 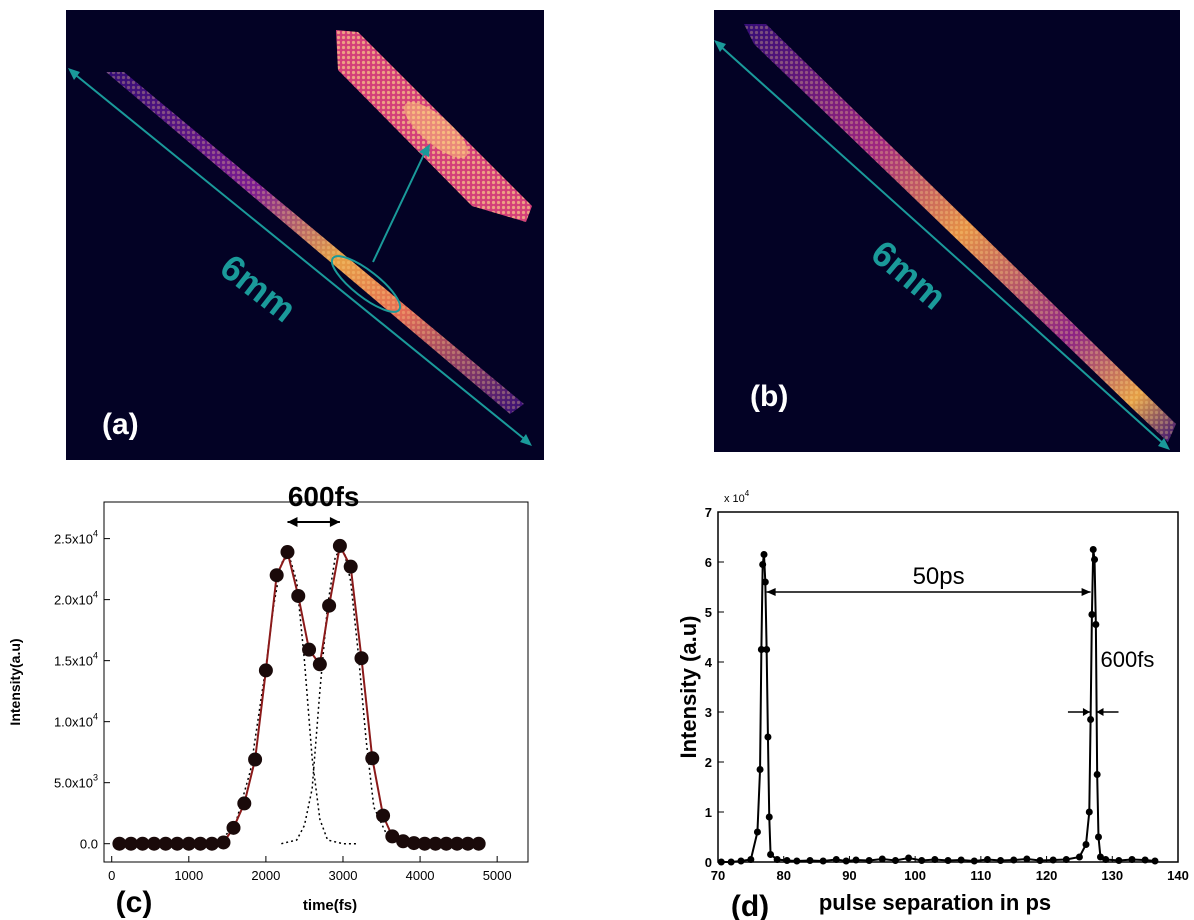 What do you see at coordinates (436, 130) in the screenshot?
I see `zoom-inset-a-hotspot` at bounding box center [436, 130].